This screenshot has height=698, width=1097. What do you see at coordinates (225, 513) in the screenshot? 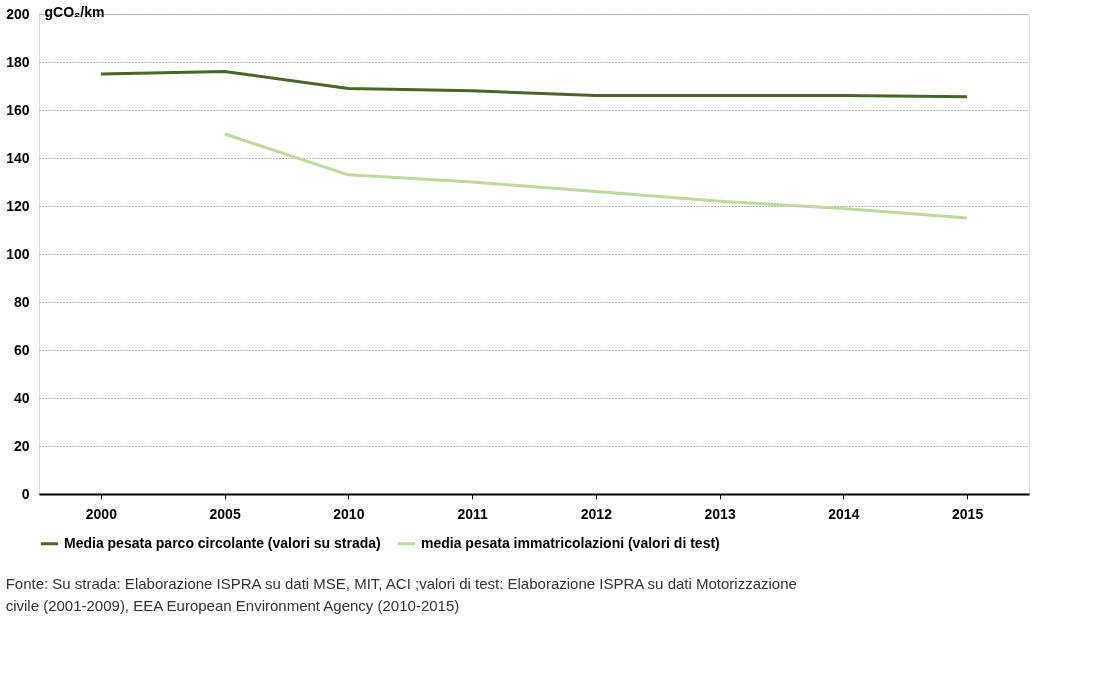
I see `x-tick-label: 2005` at bounding box center [225, 513].